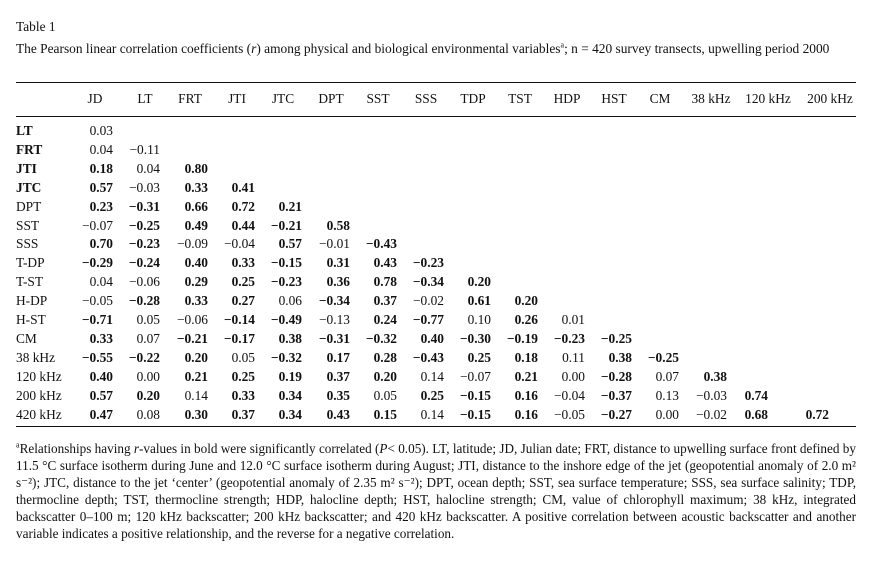 Image resolution: width=871 pixels, height=567 pixels. I want to click on column-header: TST, so click(520, 98).